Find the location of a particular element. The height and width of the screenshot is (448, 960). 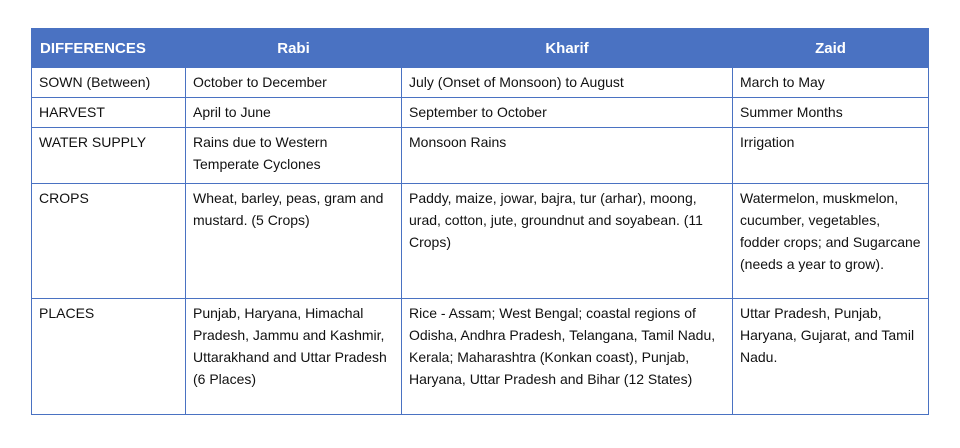

header-row: DIFFERENCES Rabi Kharif Zaid is located at coordinates (480, 48).